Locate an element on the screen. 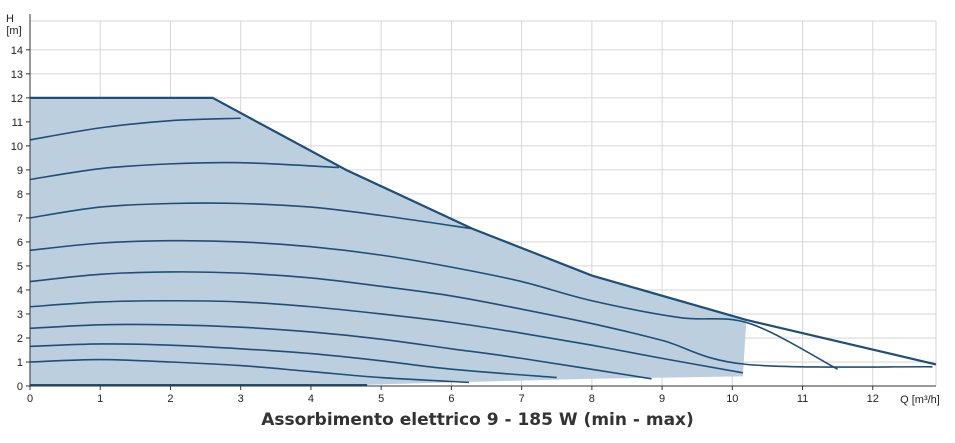 The width and height of the screenshot is (955, 443). x-tick-label: 2 is located at coordinates (170, 399).